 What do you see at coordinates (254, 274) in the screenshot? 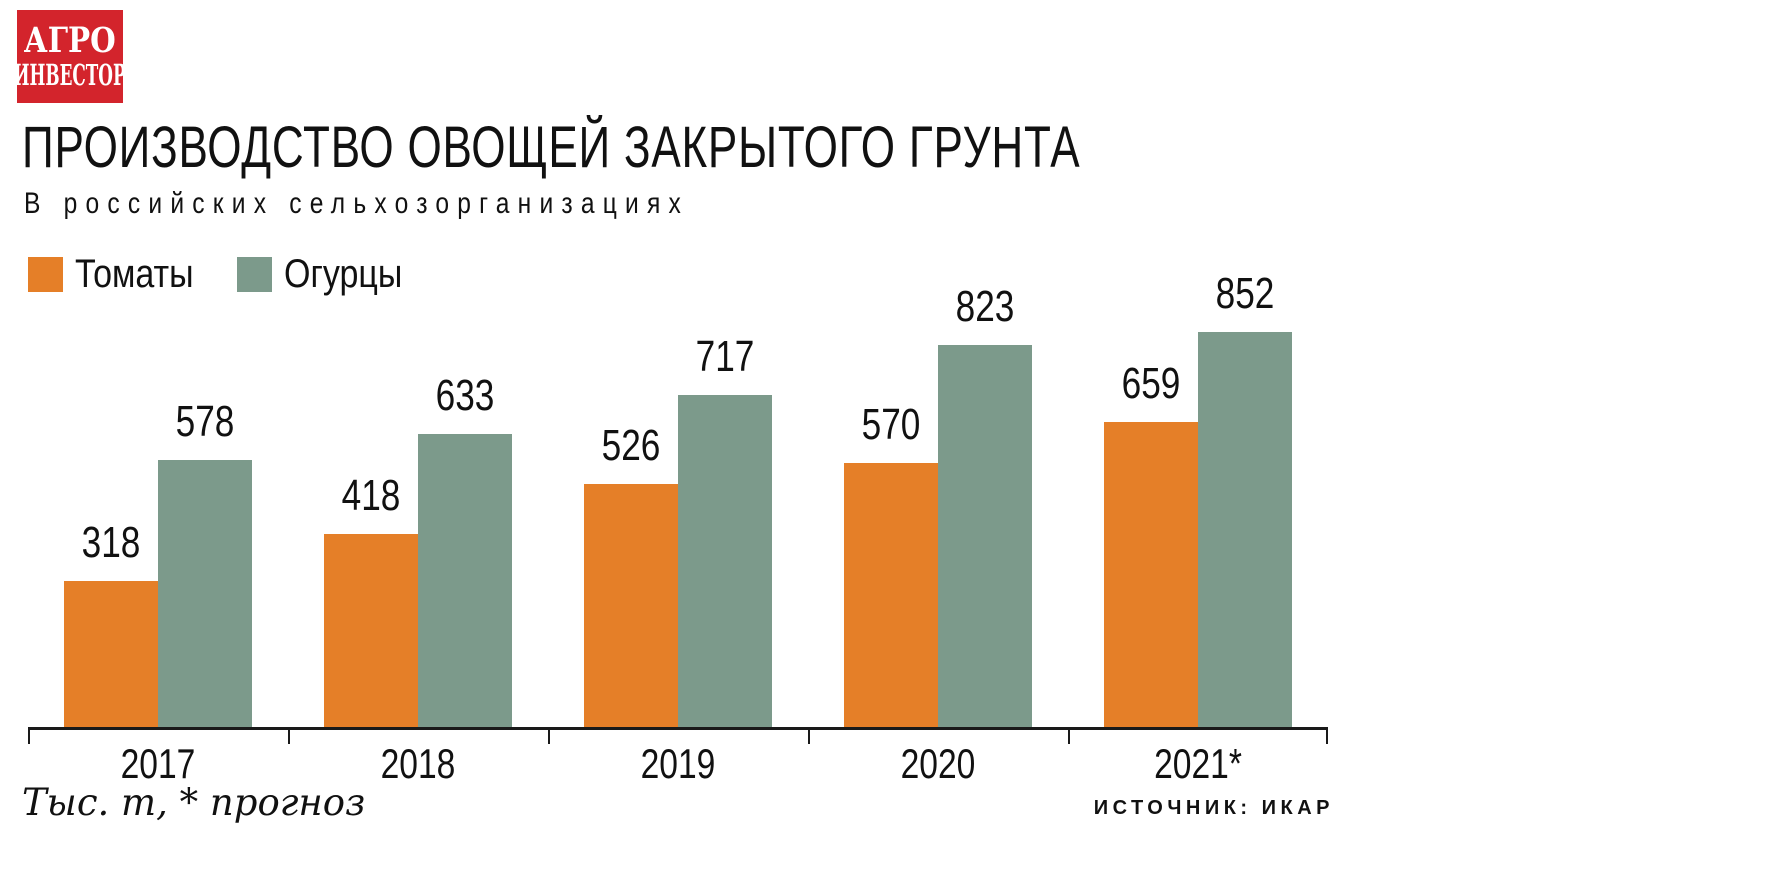
I see `legend-swatch-cucumbers` at bounding box center [254, 274].